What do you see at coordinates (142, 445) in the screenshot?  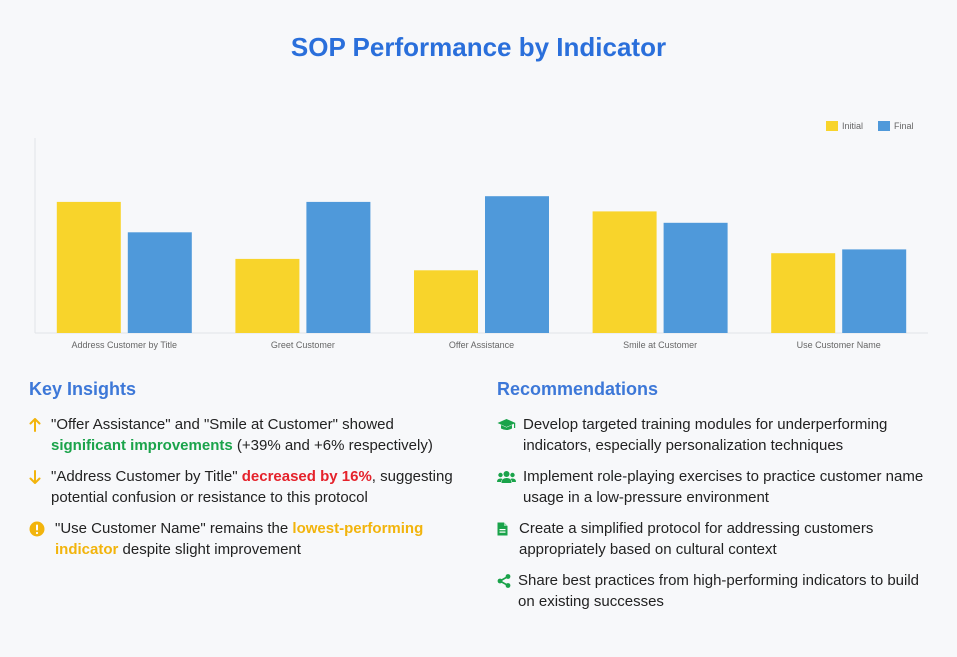 I see `insight-highlight: significant improvements` at bounding box center [142, 445].